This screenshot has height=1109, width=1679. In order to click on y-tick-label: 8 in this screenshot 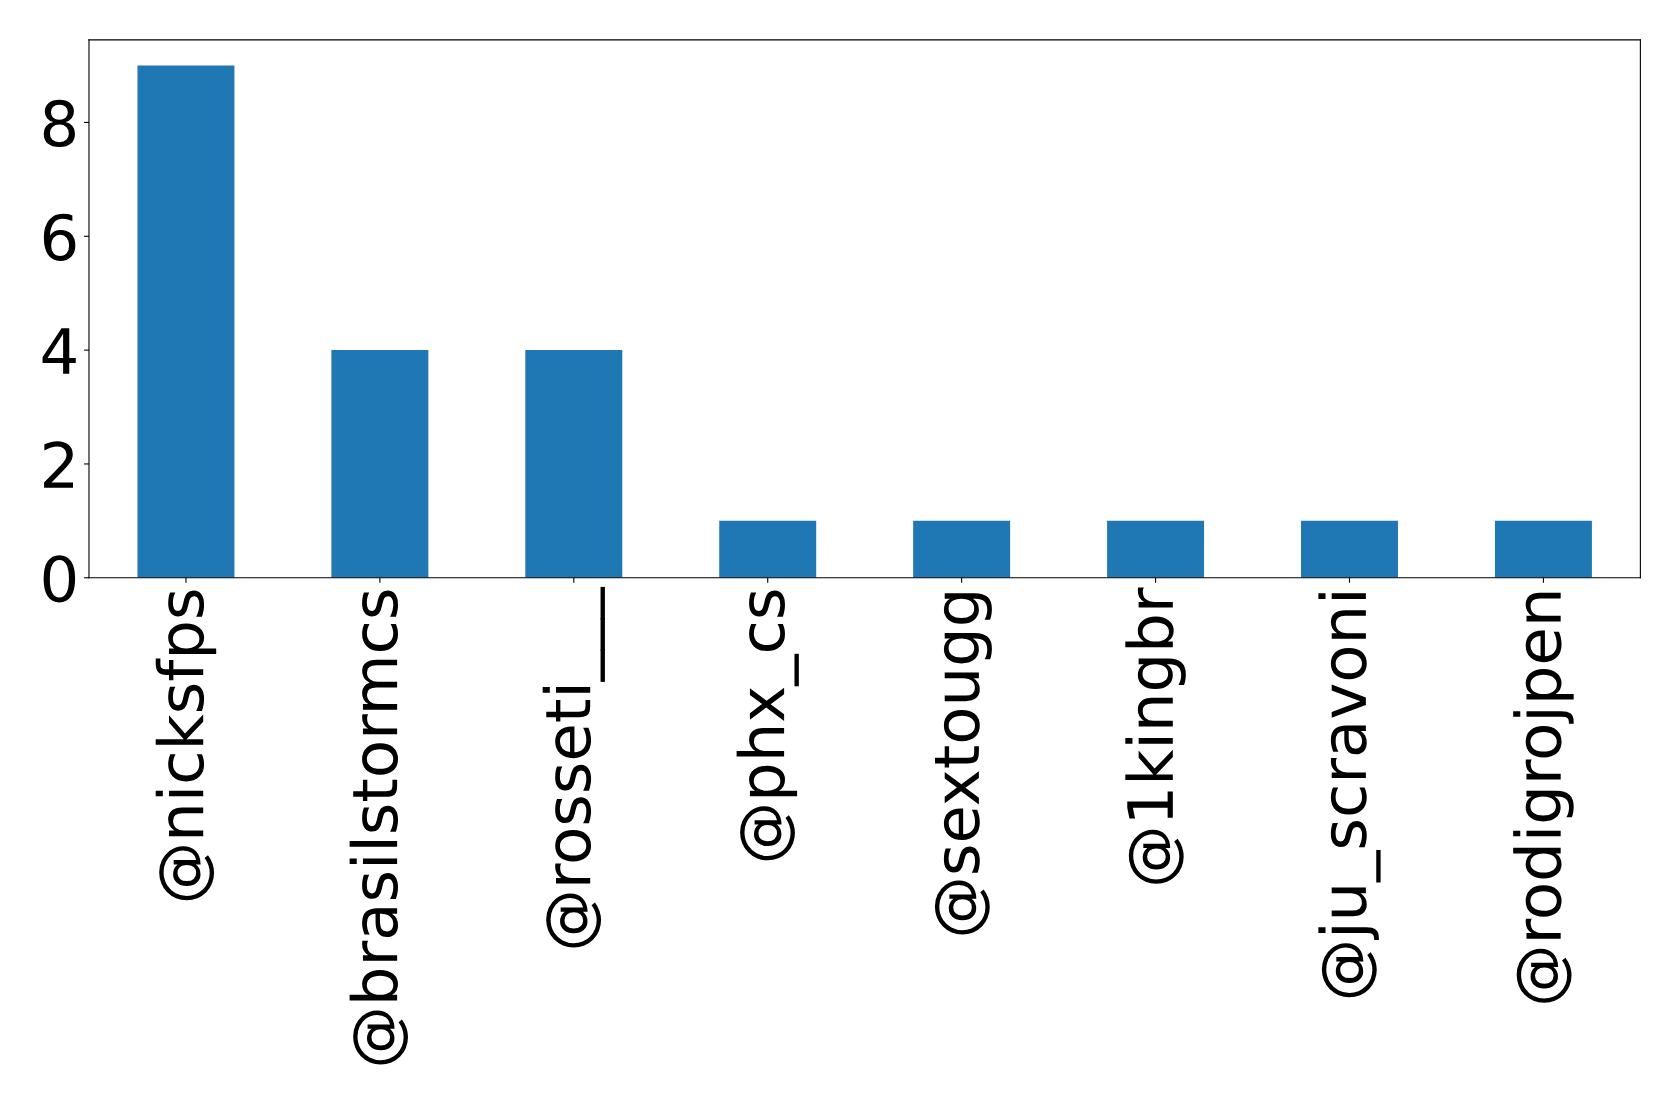, I will do `click(59, 123)`.